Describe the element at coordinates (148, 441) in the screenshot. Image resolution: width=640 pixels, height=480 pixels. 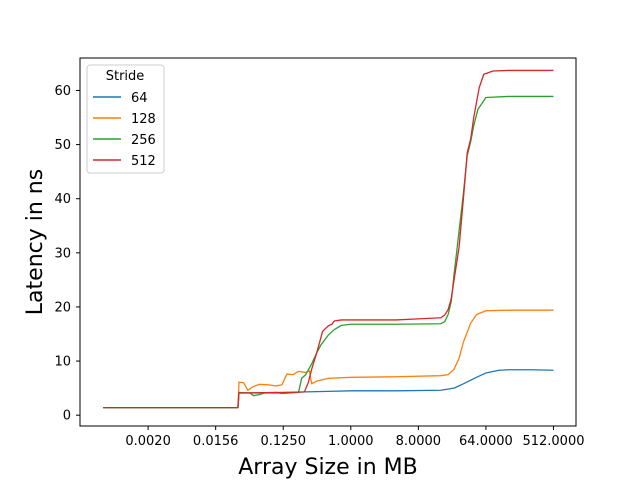
I see `x-tick-label: 0.0020` at that location.